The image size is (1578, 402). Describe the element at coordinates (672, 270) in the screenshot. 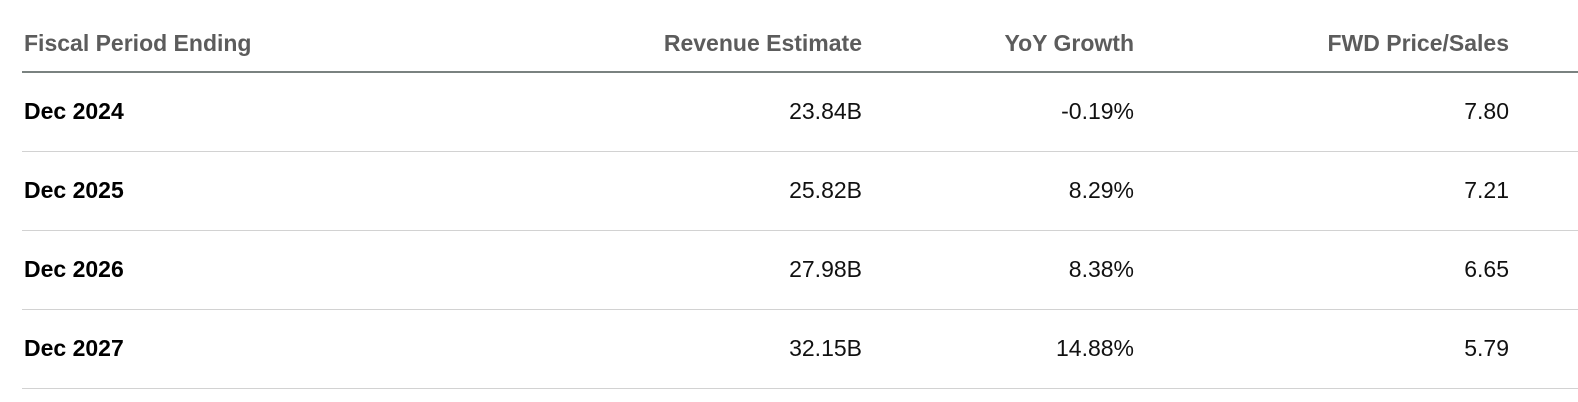

I see `cell-revenue-estimate: 27.98B` at that location.